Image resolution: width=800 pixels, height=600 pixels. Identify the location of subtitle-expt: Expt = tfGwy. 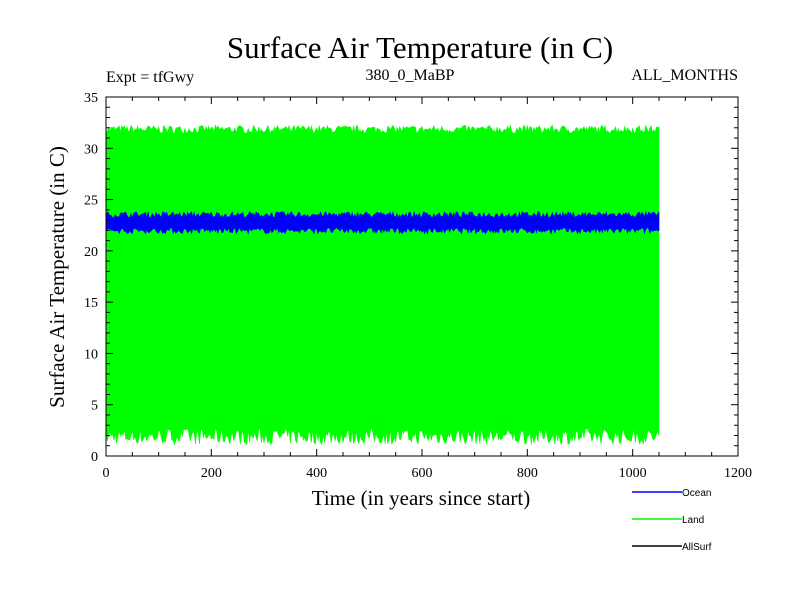
(150, 77).